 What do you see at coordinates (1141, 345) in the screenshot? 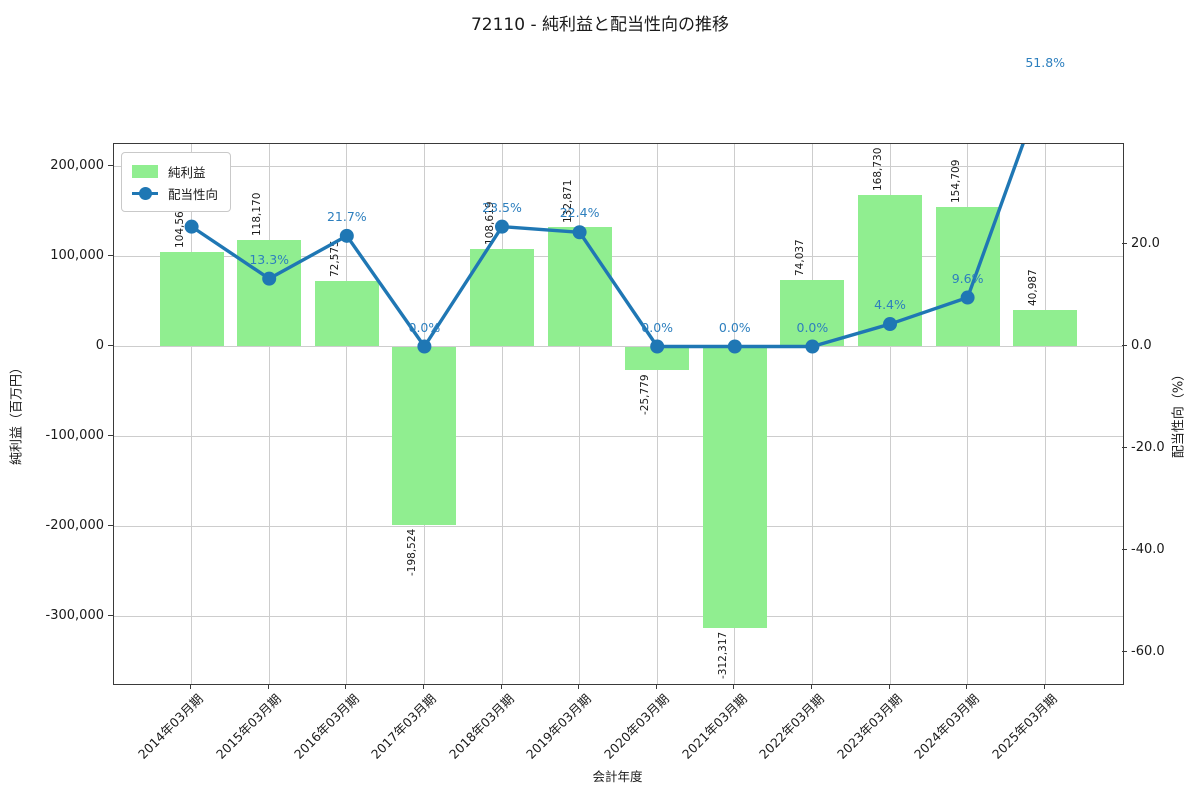
I see `y-right-ticklabel-1: 0.0` at bounding box center [1141, 345].